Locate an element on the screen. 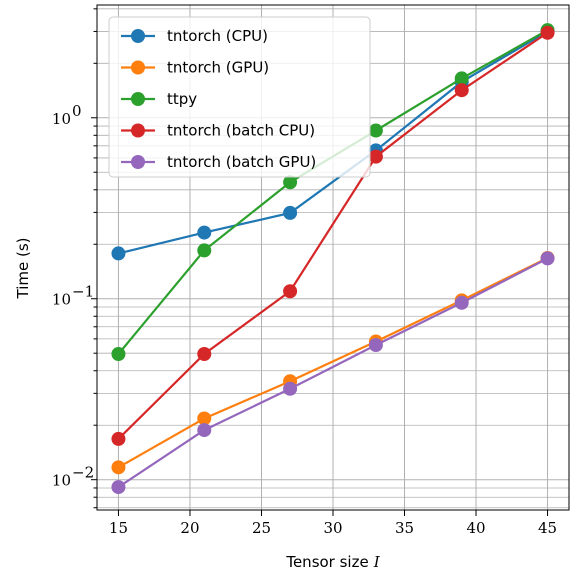  legend-label: tntorch (batch CPU) is located at coordinates (241, 131).